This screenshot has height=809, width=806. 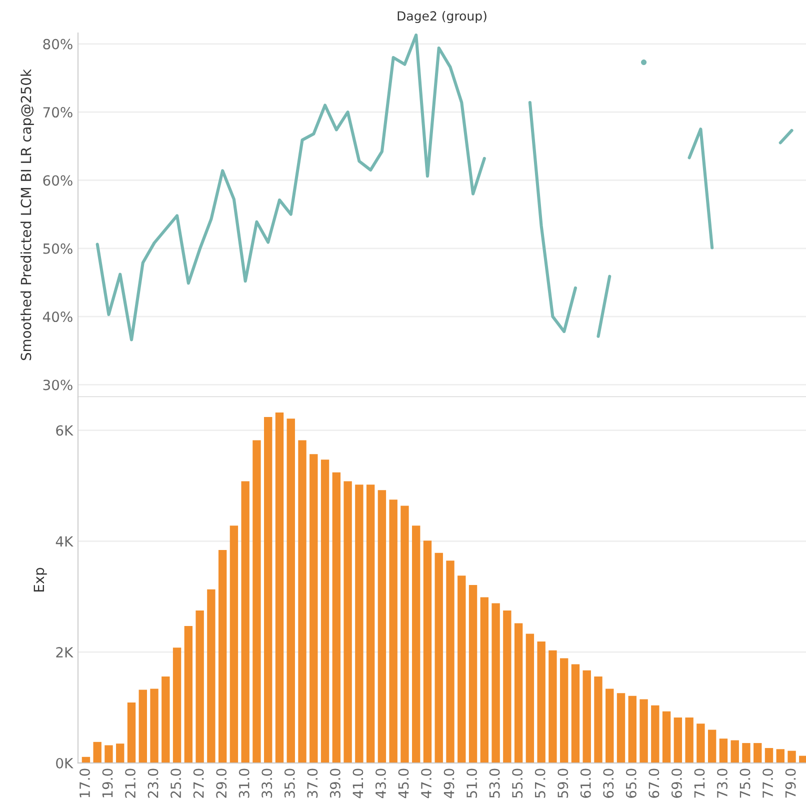 I want to click on y-tick-label: 60%, so click(x=57, y=180).